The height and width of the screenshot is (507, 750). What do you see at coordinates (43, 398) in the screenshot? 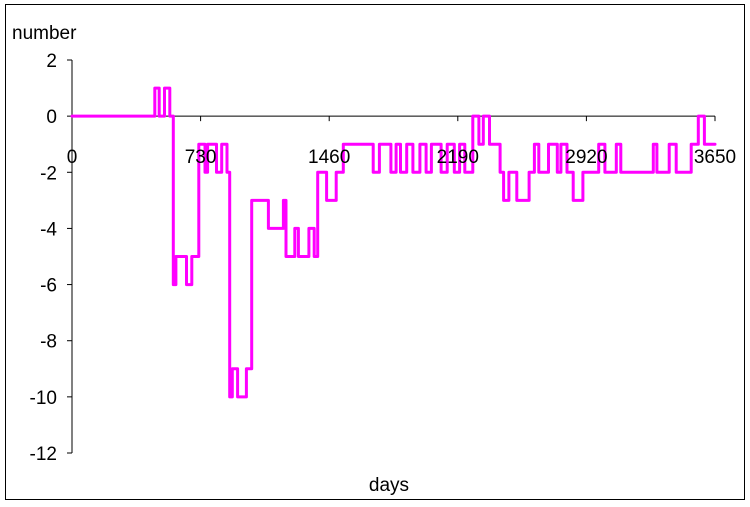
I see `y-tick-label: -10` at bounding box center [43, 398].